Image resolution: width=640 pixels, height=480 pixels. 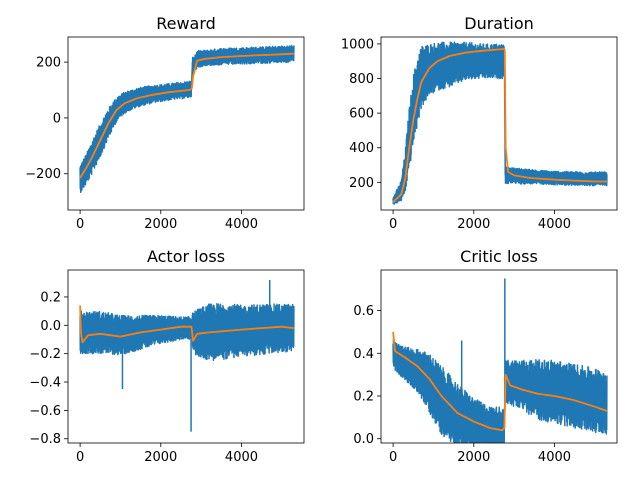 What do you see at coordinates (499, 23) in the screenshot?
I see `subplot-title: Duration` at bounding box center [499, 23].